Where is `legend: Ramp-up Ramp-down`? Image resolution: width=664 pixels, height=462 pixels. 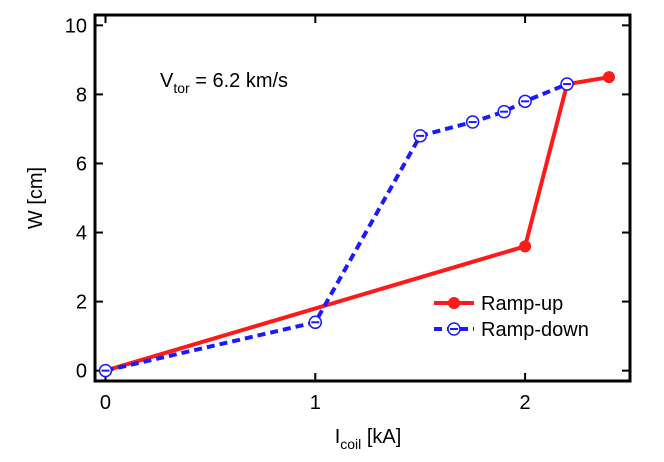
legend: Ramp-up Ramp-down is located at coordinates (511, 317).